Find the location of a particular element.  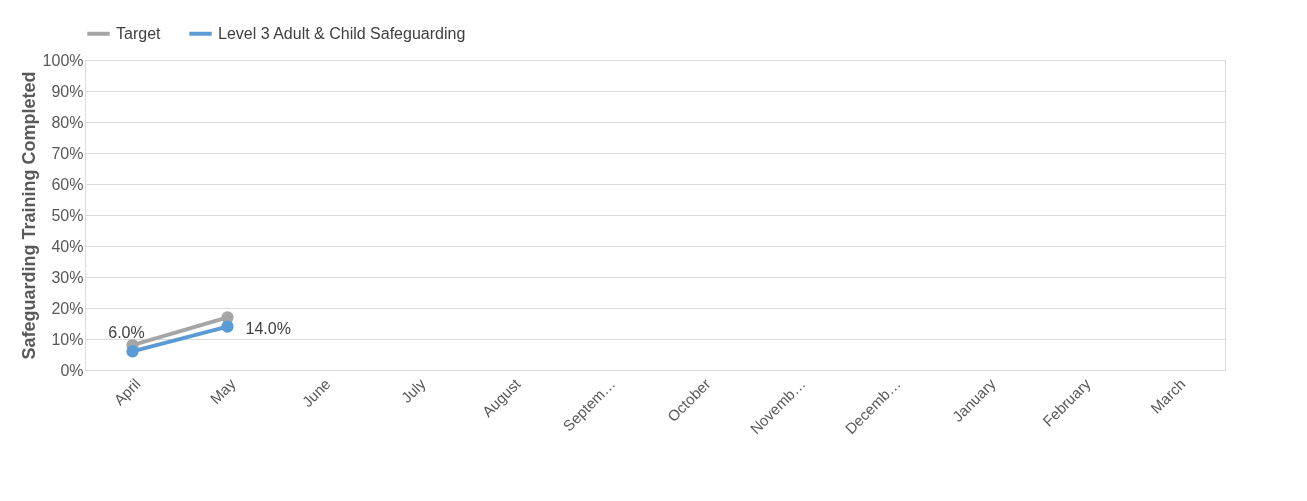

y-tick-label: 90% is located at coordinates (67, 91).